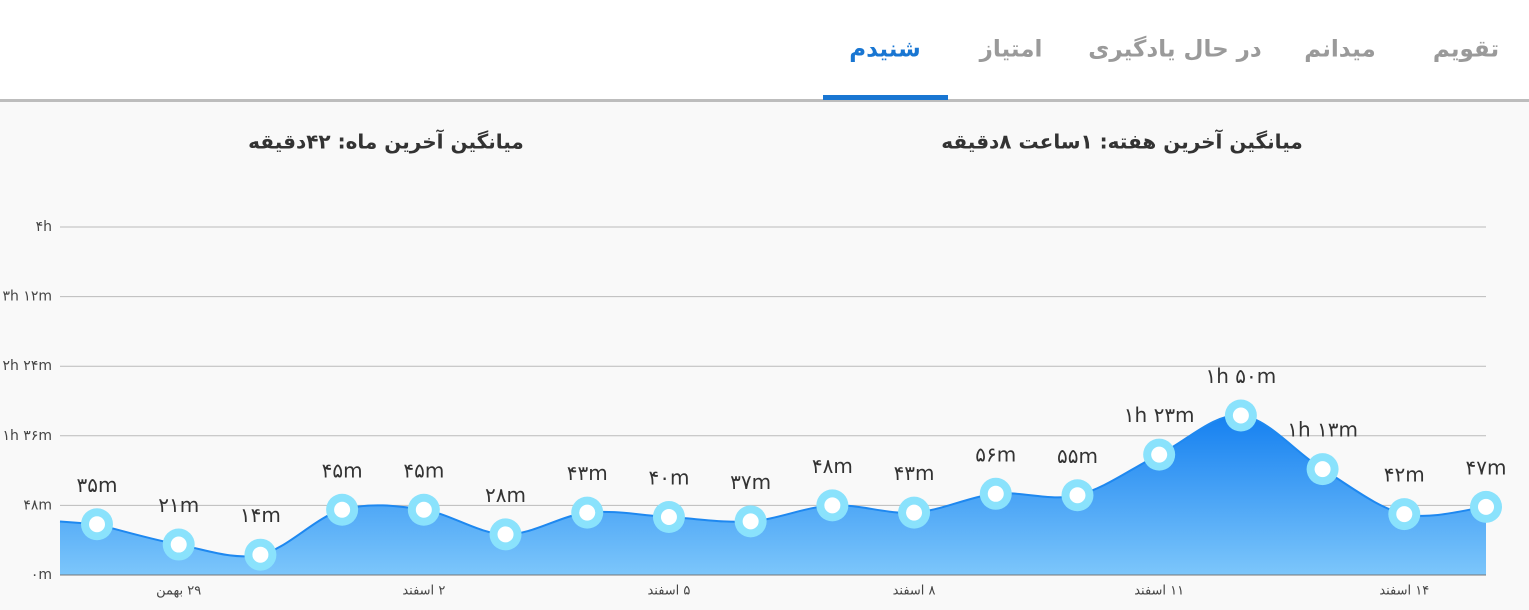 The image size is (1529, 610). Describe the element at coordinates (1322, 430) in the screenshot. I see `value-label: ۱h ۱۳m` at that location.